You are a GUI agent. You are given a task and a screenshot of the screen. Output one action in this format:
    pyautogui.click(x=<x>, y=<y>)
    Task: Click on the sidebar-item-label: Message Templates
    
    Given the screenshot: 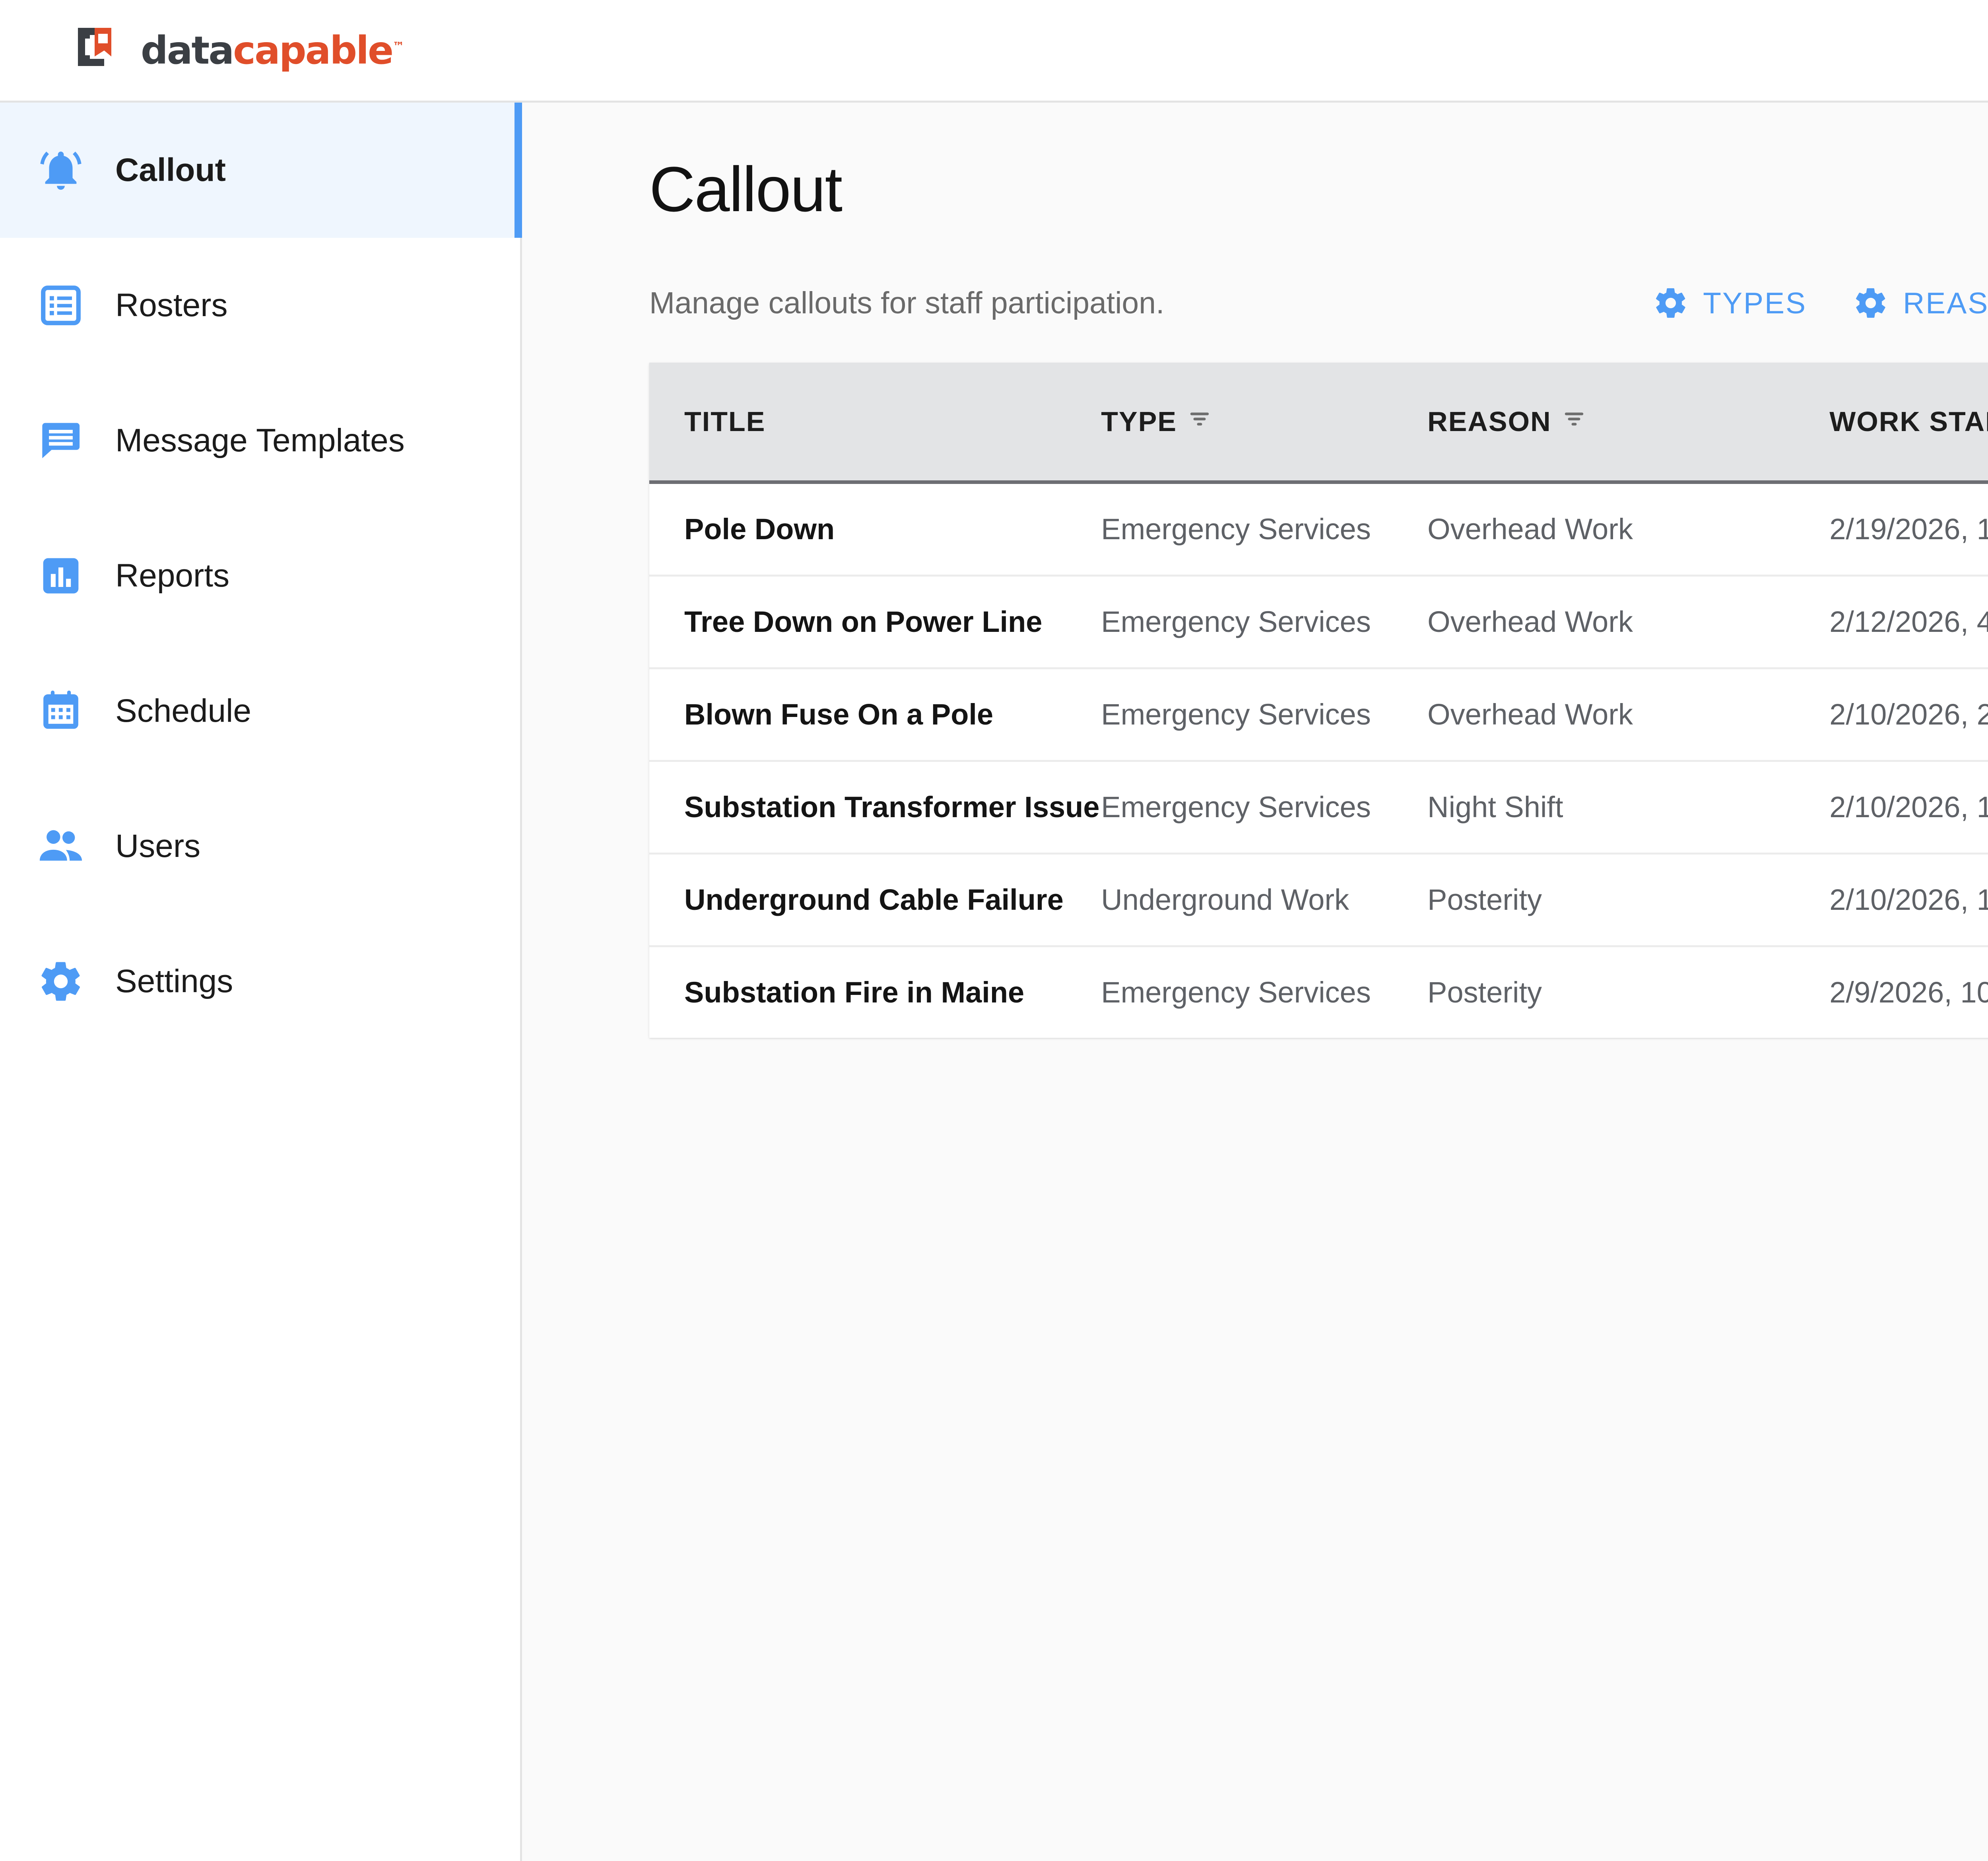 What is the action you would take?
    pyautogui.click(x=260, y=440)
    